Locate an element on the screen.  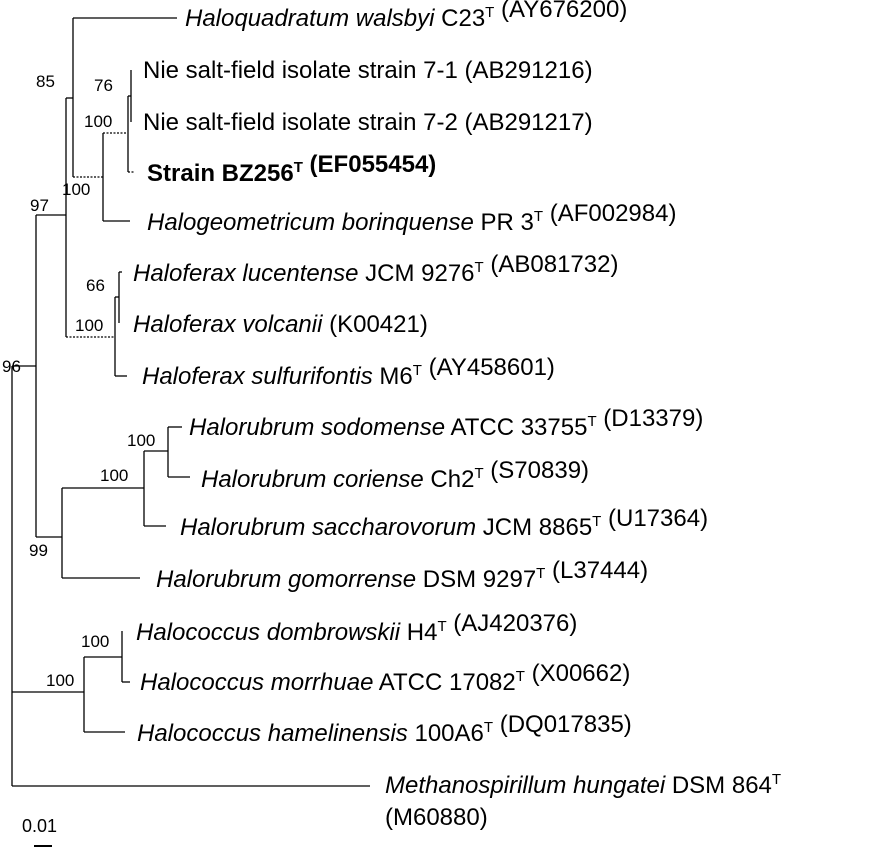
bootstrap-value: 85 is located at coordinates (45, 81).